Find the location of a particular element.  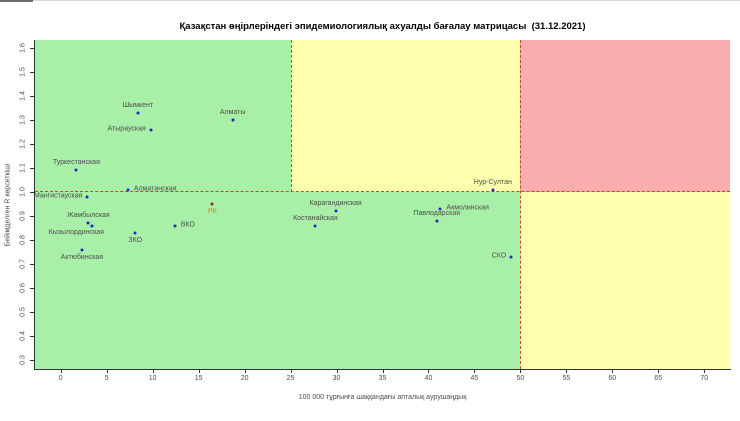

threshold-line-r-threshold-1.0 is located at coordinates (382, 191).